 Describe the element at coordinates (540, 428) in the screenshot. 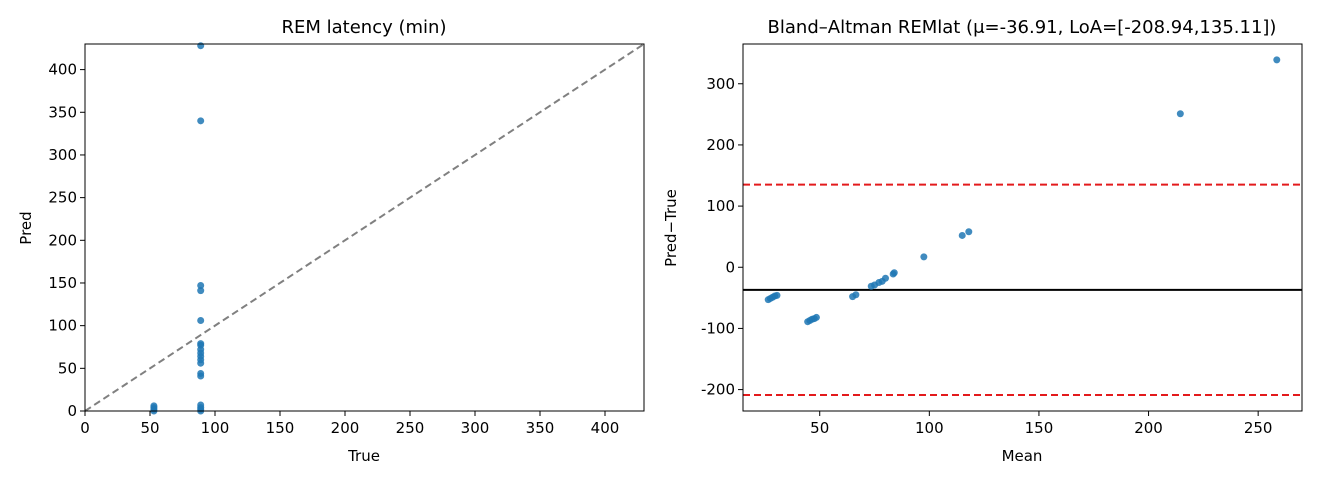

I see `x-tick-label: 350` at that location.